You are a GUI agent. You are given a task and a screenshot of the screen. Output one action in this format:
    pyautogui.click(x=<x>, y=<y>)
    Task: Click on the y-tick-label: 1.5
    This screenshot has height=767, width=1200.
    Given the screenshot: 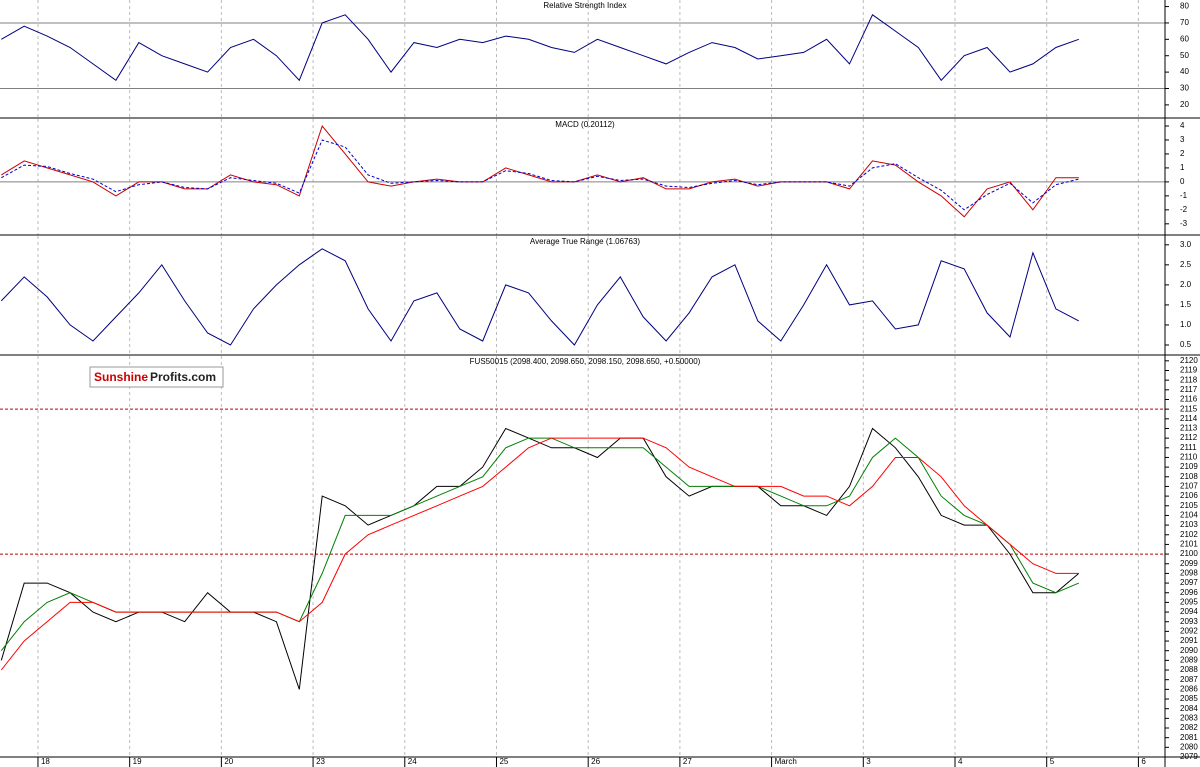 What is the action you would take?
    pyautogui.click(x=1186, y=304)
    